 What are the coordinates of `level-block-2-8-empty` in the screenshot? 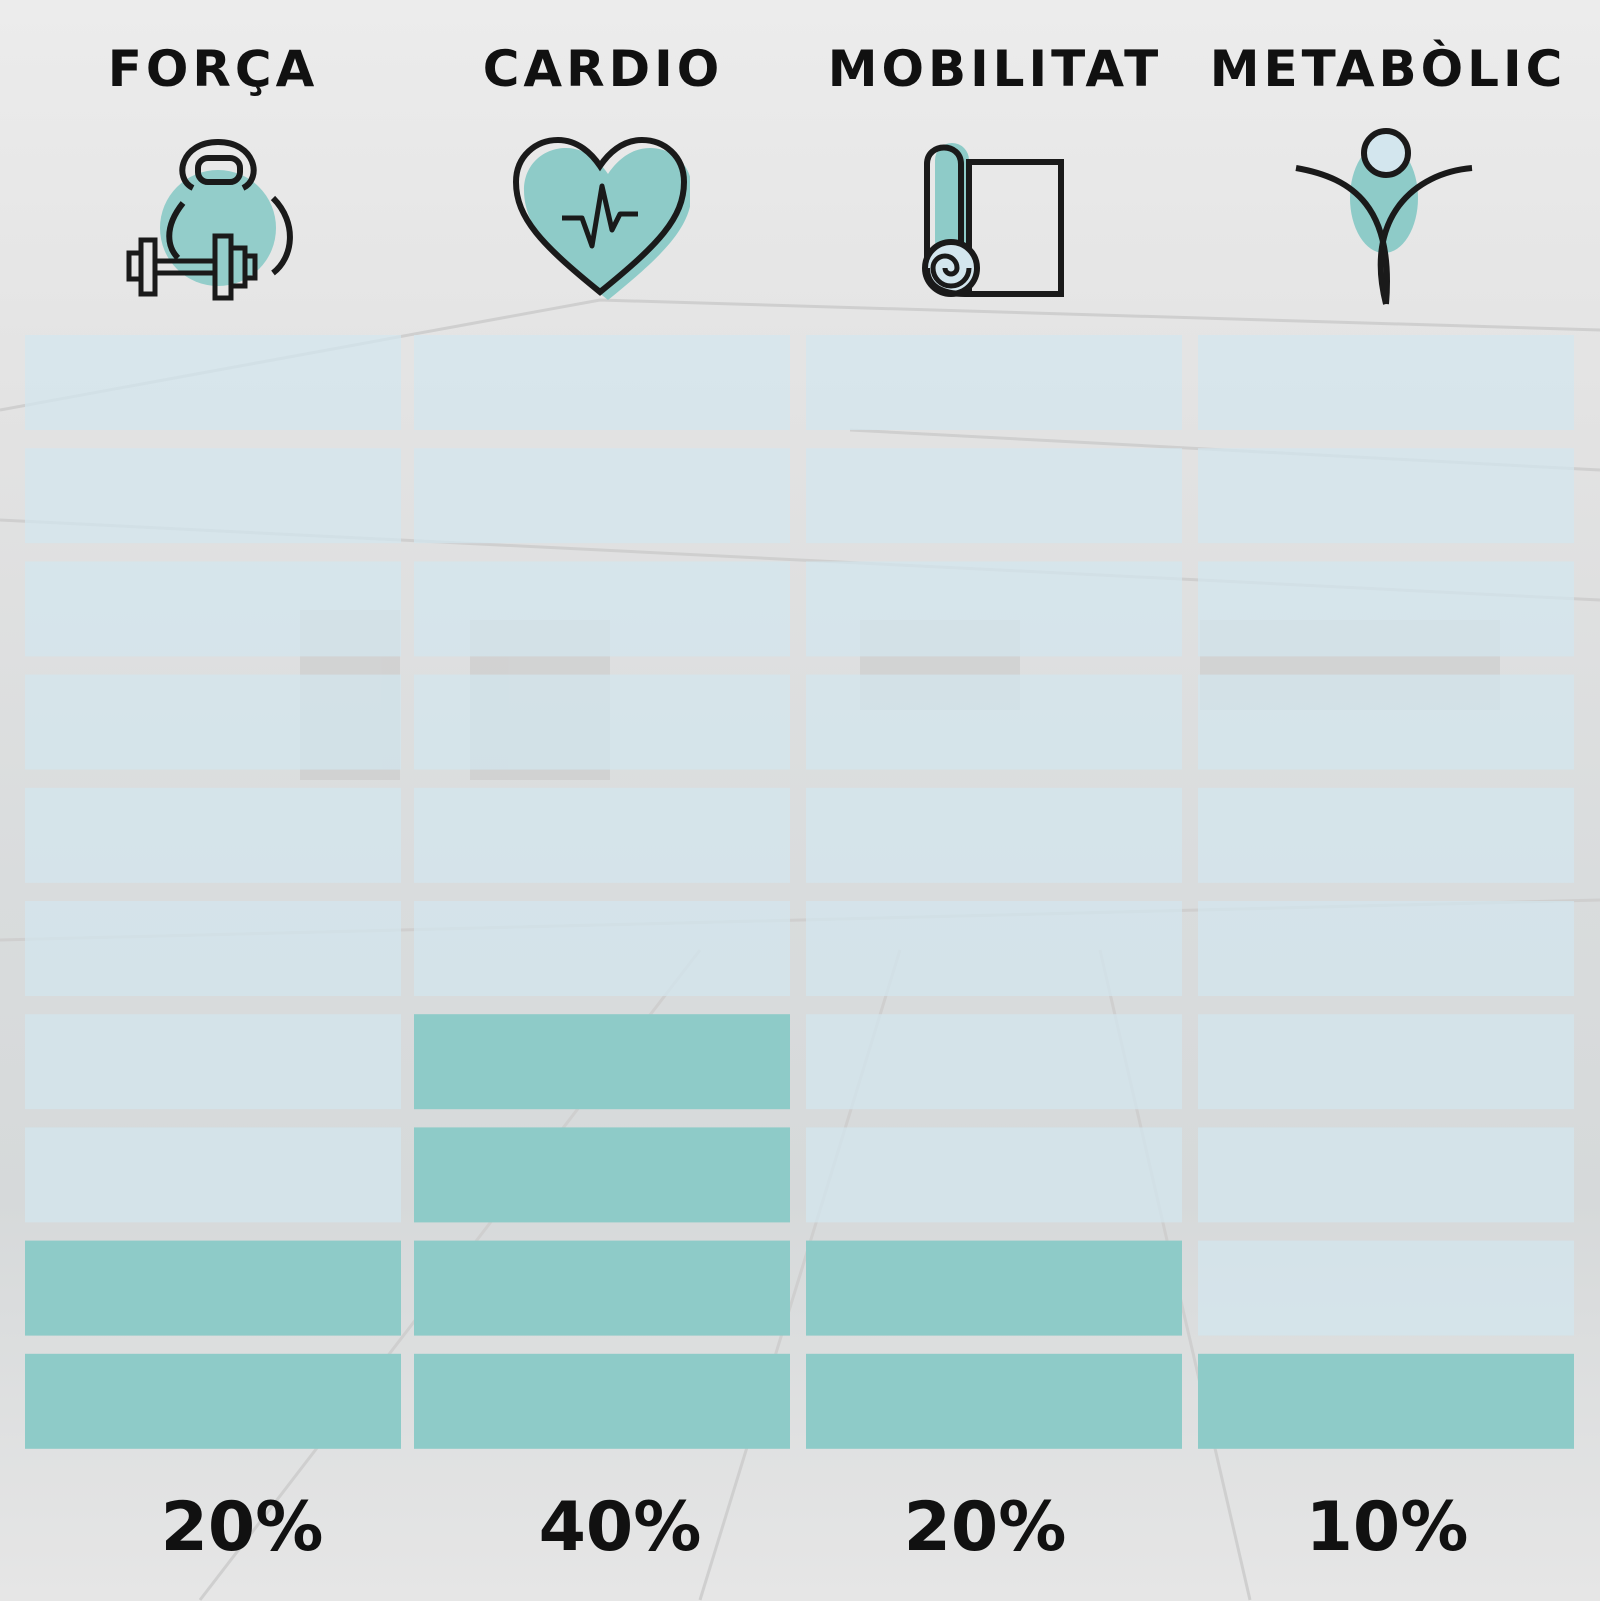 It's located at (602, 609).